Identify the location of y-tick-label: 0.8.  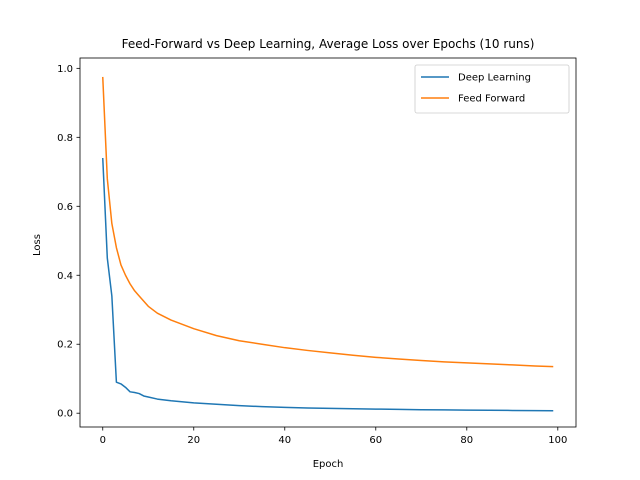
(65, 138).